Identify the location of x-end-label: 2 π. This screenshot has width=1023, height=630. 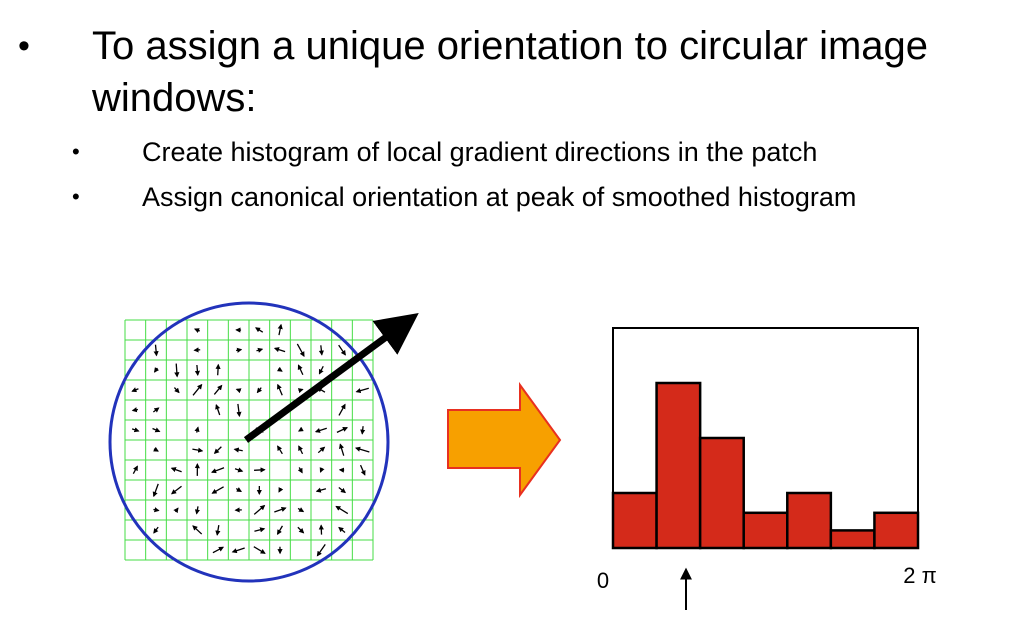
(920, 575).